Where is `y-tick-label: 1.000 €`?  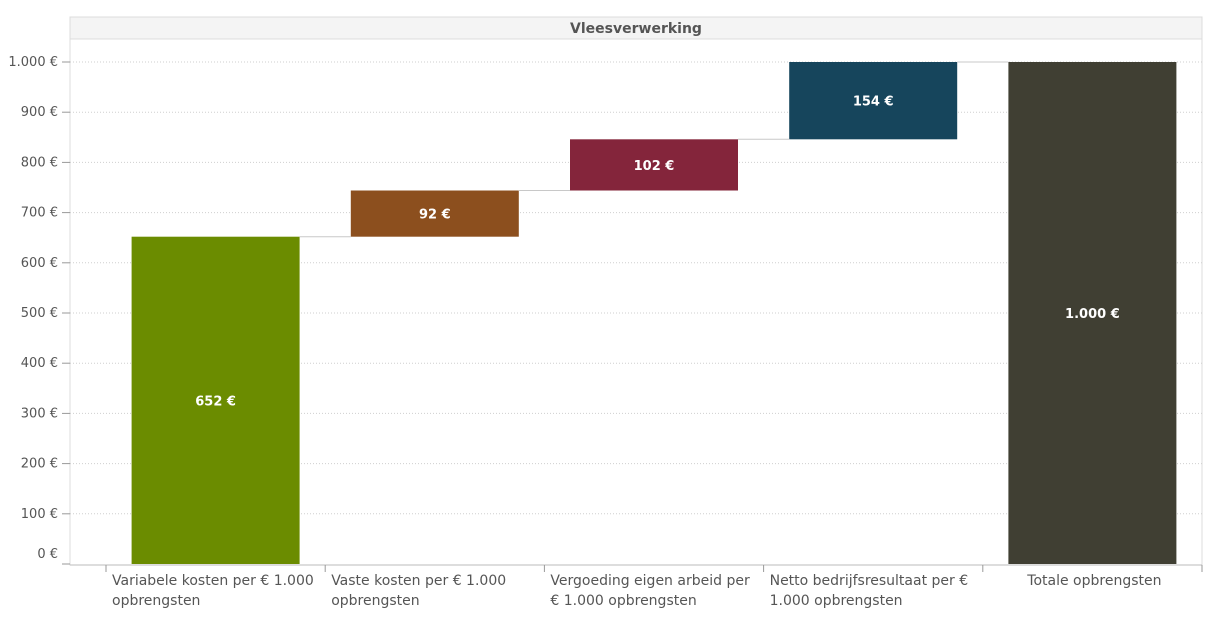 y-tick-label: 1.000 € is located at coordinates (33, 62).